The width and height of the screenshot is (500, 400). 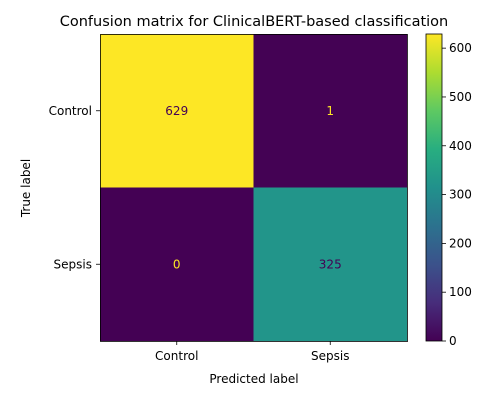 What do you see at coordinates (434, 187) in the screenshot?
I see `colorbar` at bounding box center [434, 187].